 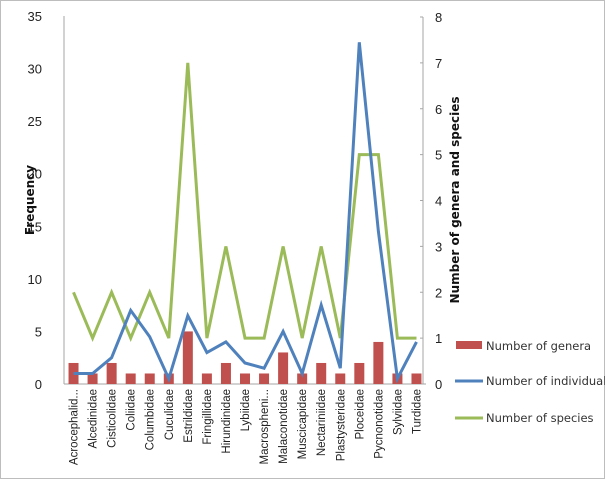 I want to click on x-tick-label: Cuculidae, so click(x=170, y=414).